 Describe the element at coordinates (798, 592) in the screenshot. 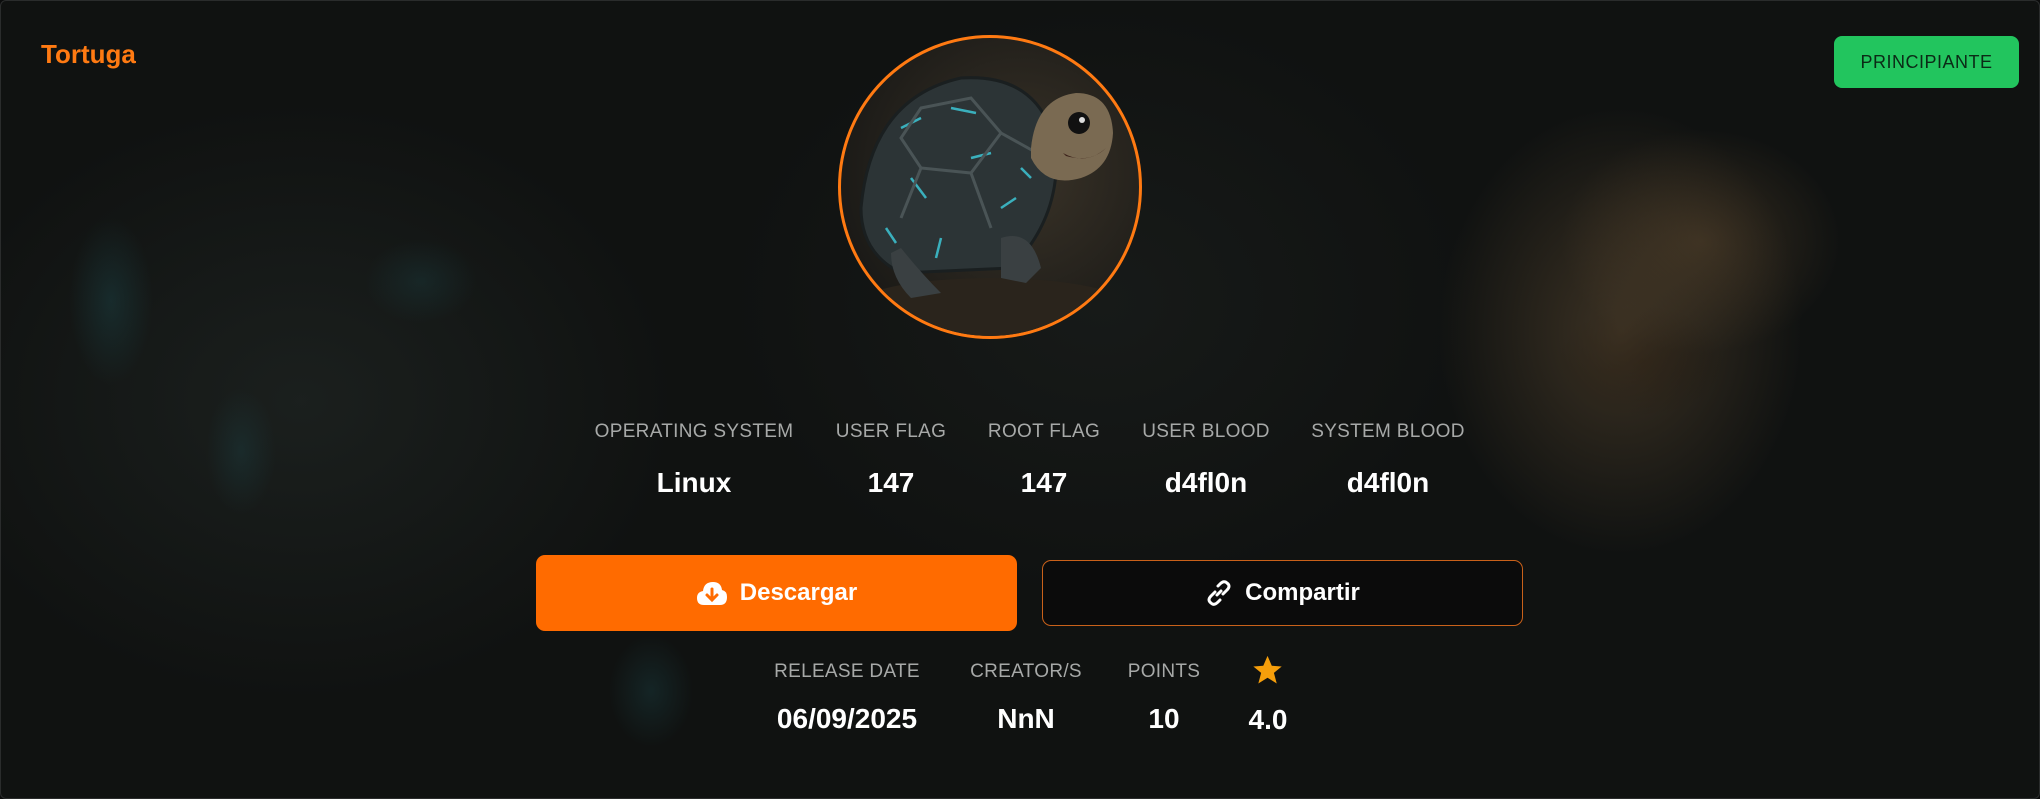

I see `download-label: Descargar` at that location.